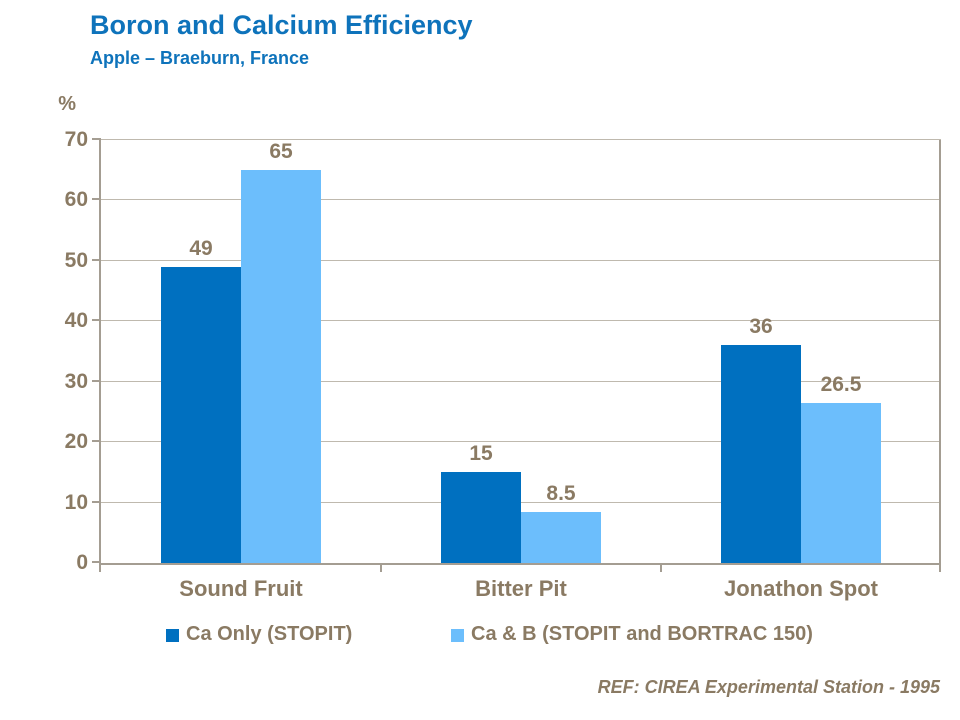 This screenshot has height=720, width=960. What do you see at coordinates (76, 381) in the screenshot?
I see `y-tick-label: 30` at bounding box center [76, 381].